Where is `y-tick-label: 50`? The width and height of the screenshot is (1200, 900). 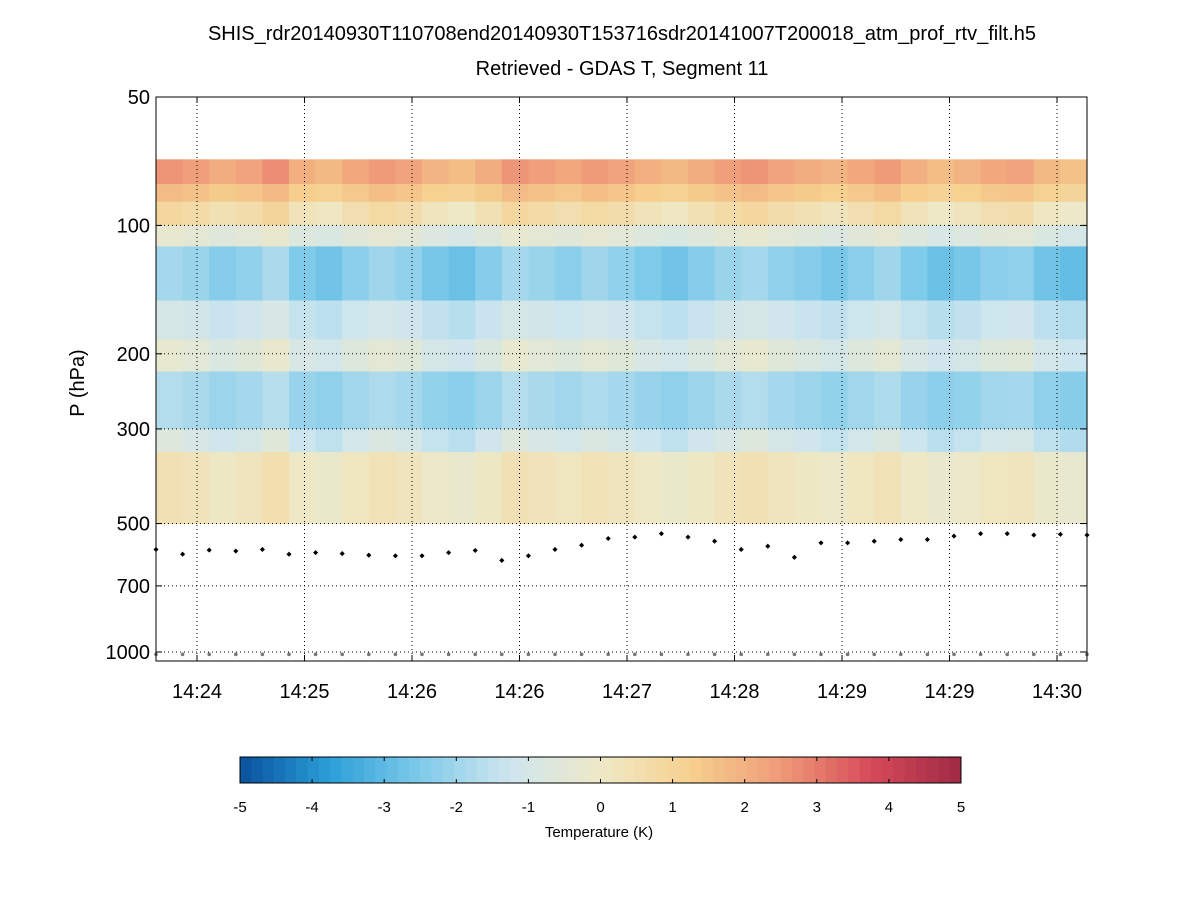
y-tick-label: 50 is located at coordinates (139, 98).